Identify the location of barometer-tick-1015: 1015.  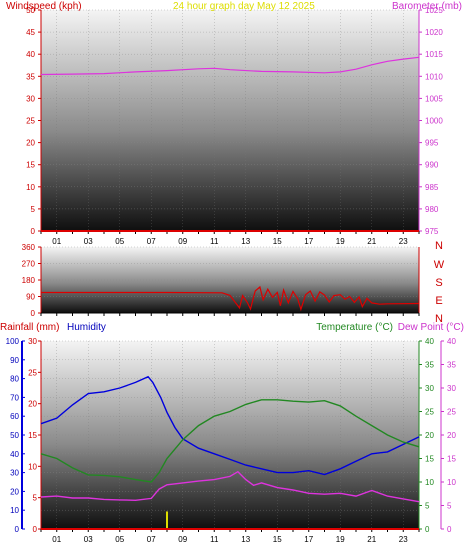
(434, 54).